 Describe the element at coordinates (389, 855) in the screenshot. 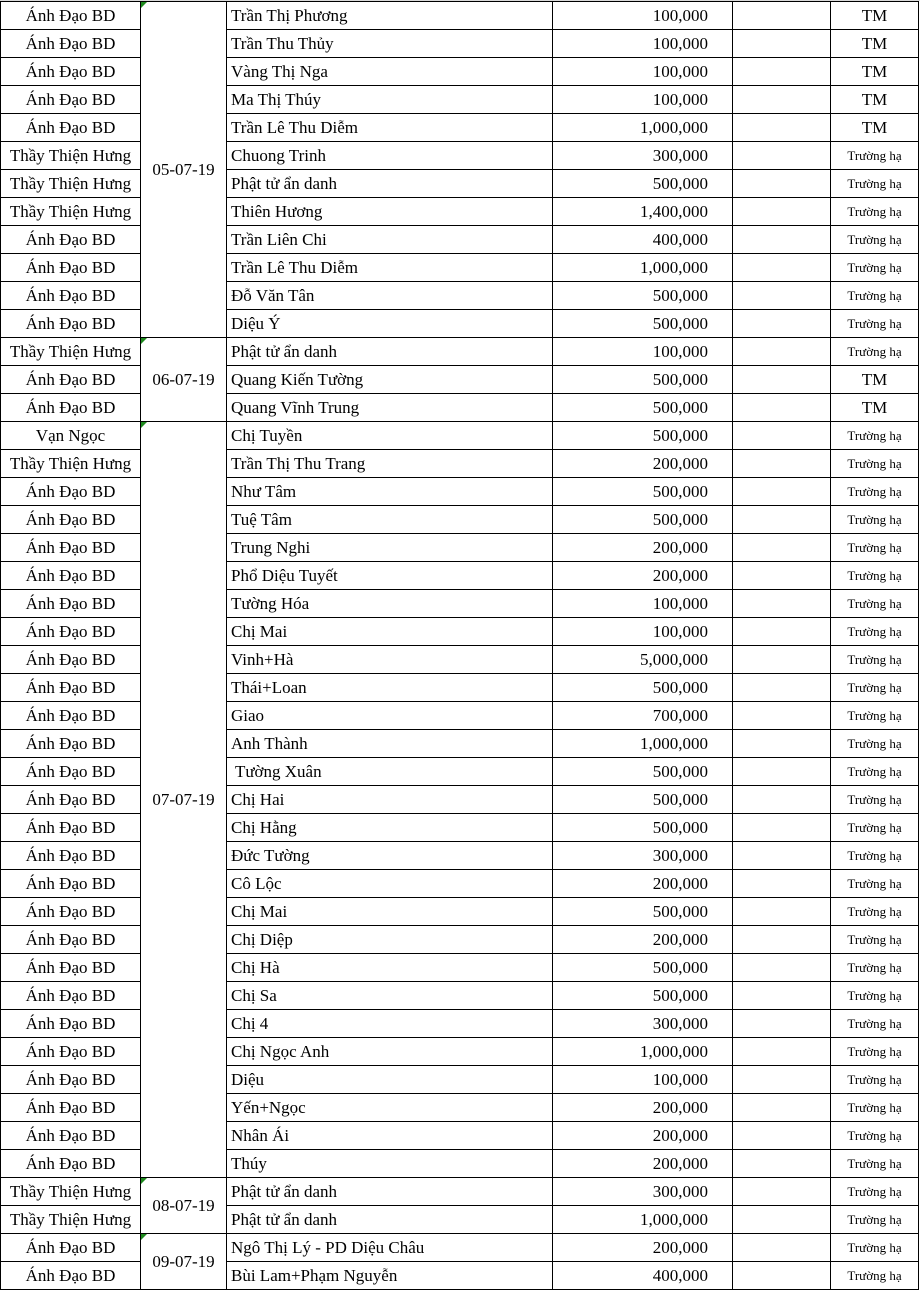

I see `donor-name-cell: Đức Tường` at that location.